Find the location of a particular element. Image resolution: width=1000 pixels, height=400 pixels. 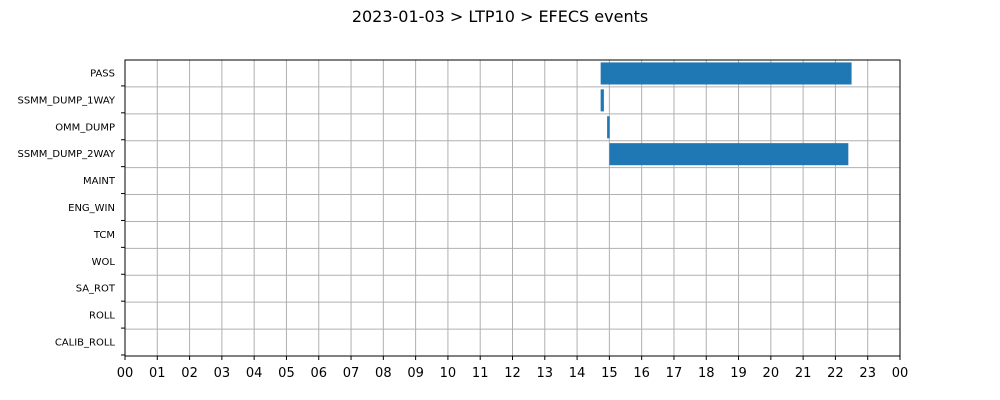

x-tick-label: 17 is located at coordinates (674, 373).